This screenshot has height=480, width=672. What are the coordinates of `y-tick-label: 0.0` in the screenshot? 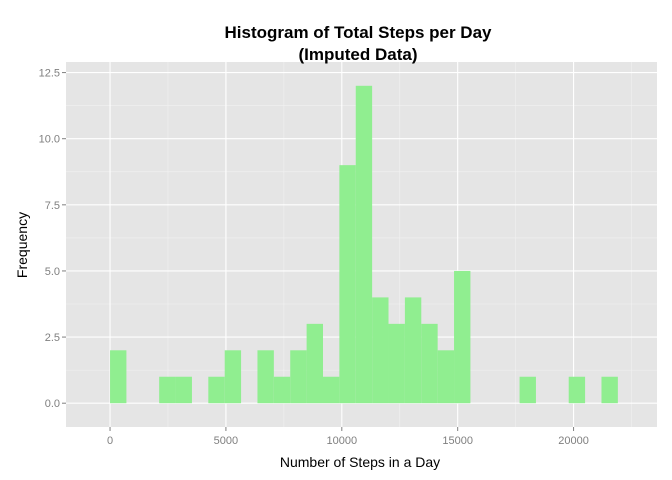 It's located at (52, 404).